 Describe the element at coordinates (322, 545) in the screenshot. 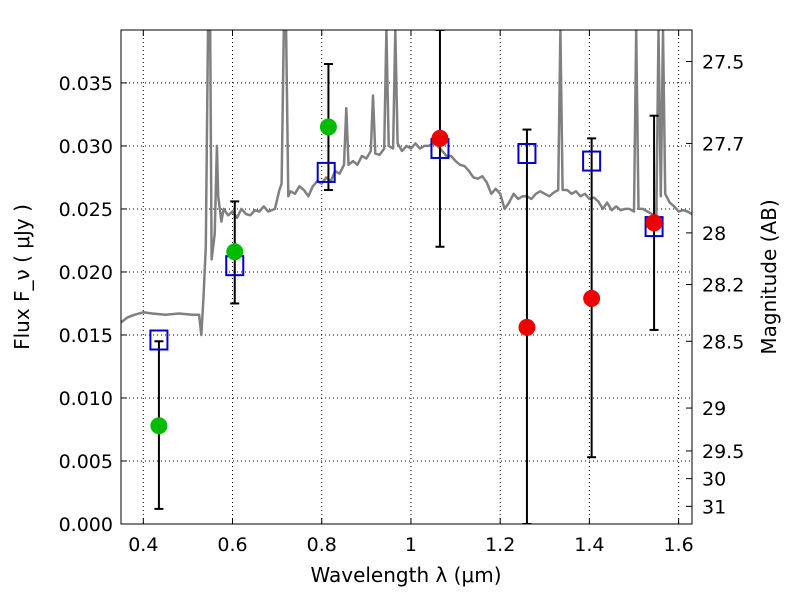

I see `x-tick-label: 0.8` at that location.